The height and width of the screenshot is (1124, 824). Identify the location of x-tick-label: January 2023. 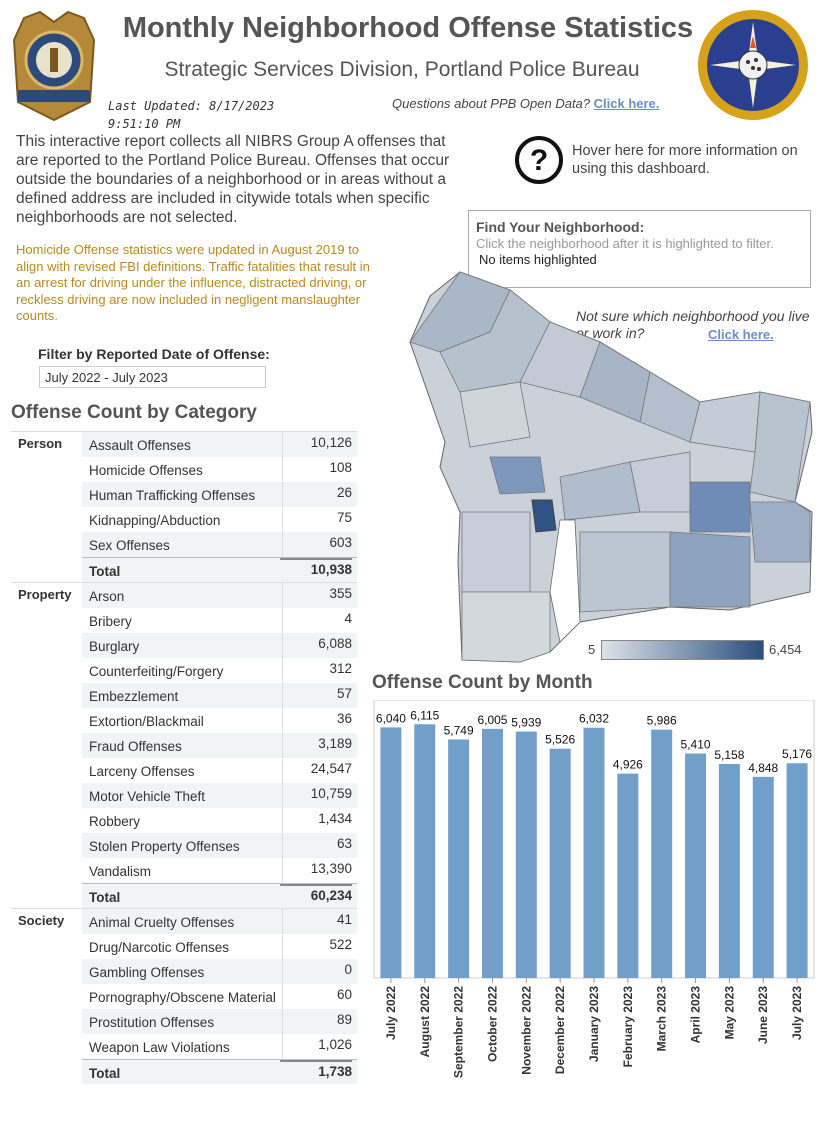
(594, 1024).